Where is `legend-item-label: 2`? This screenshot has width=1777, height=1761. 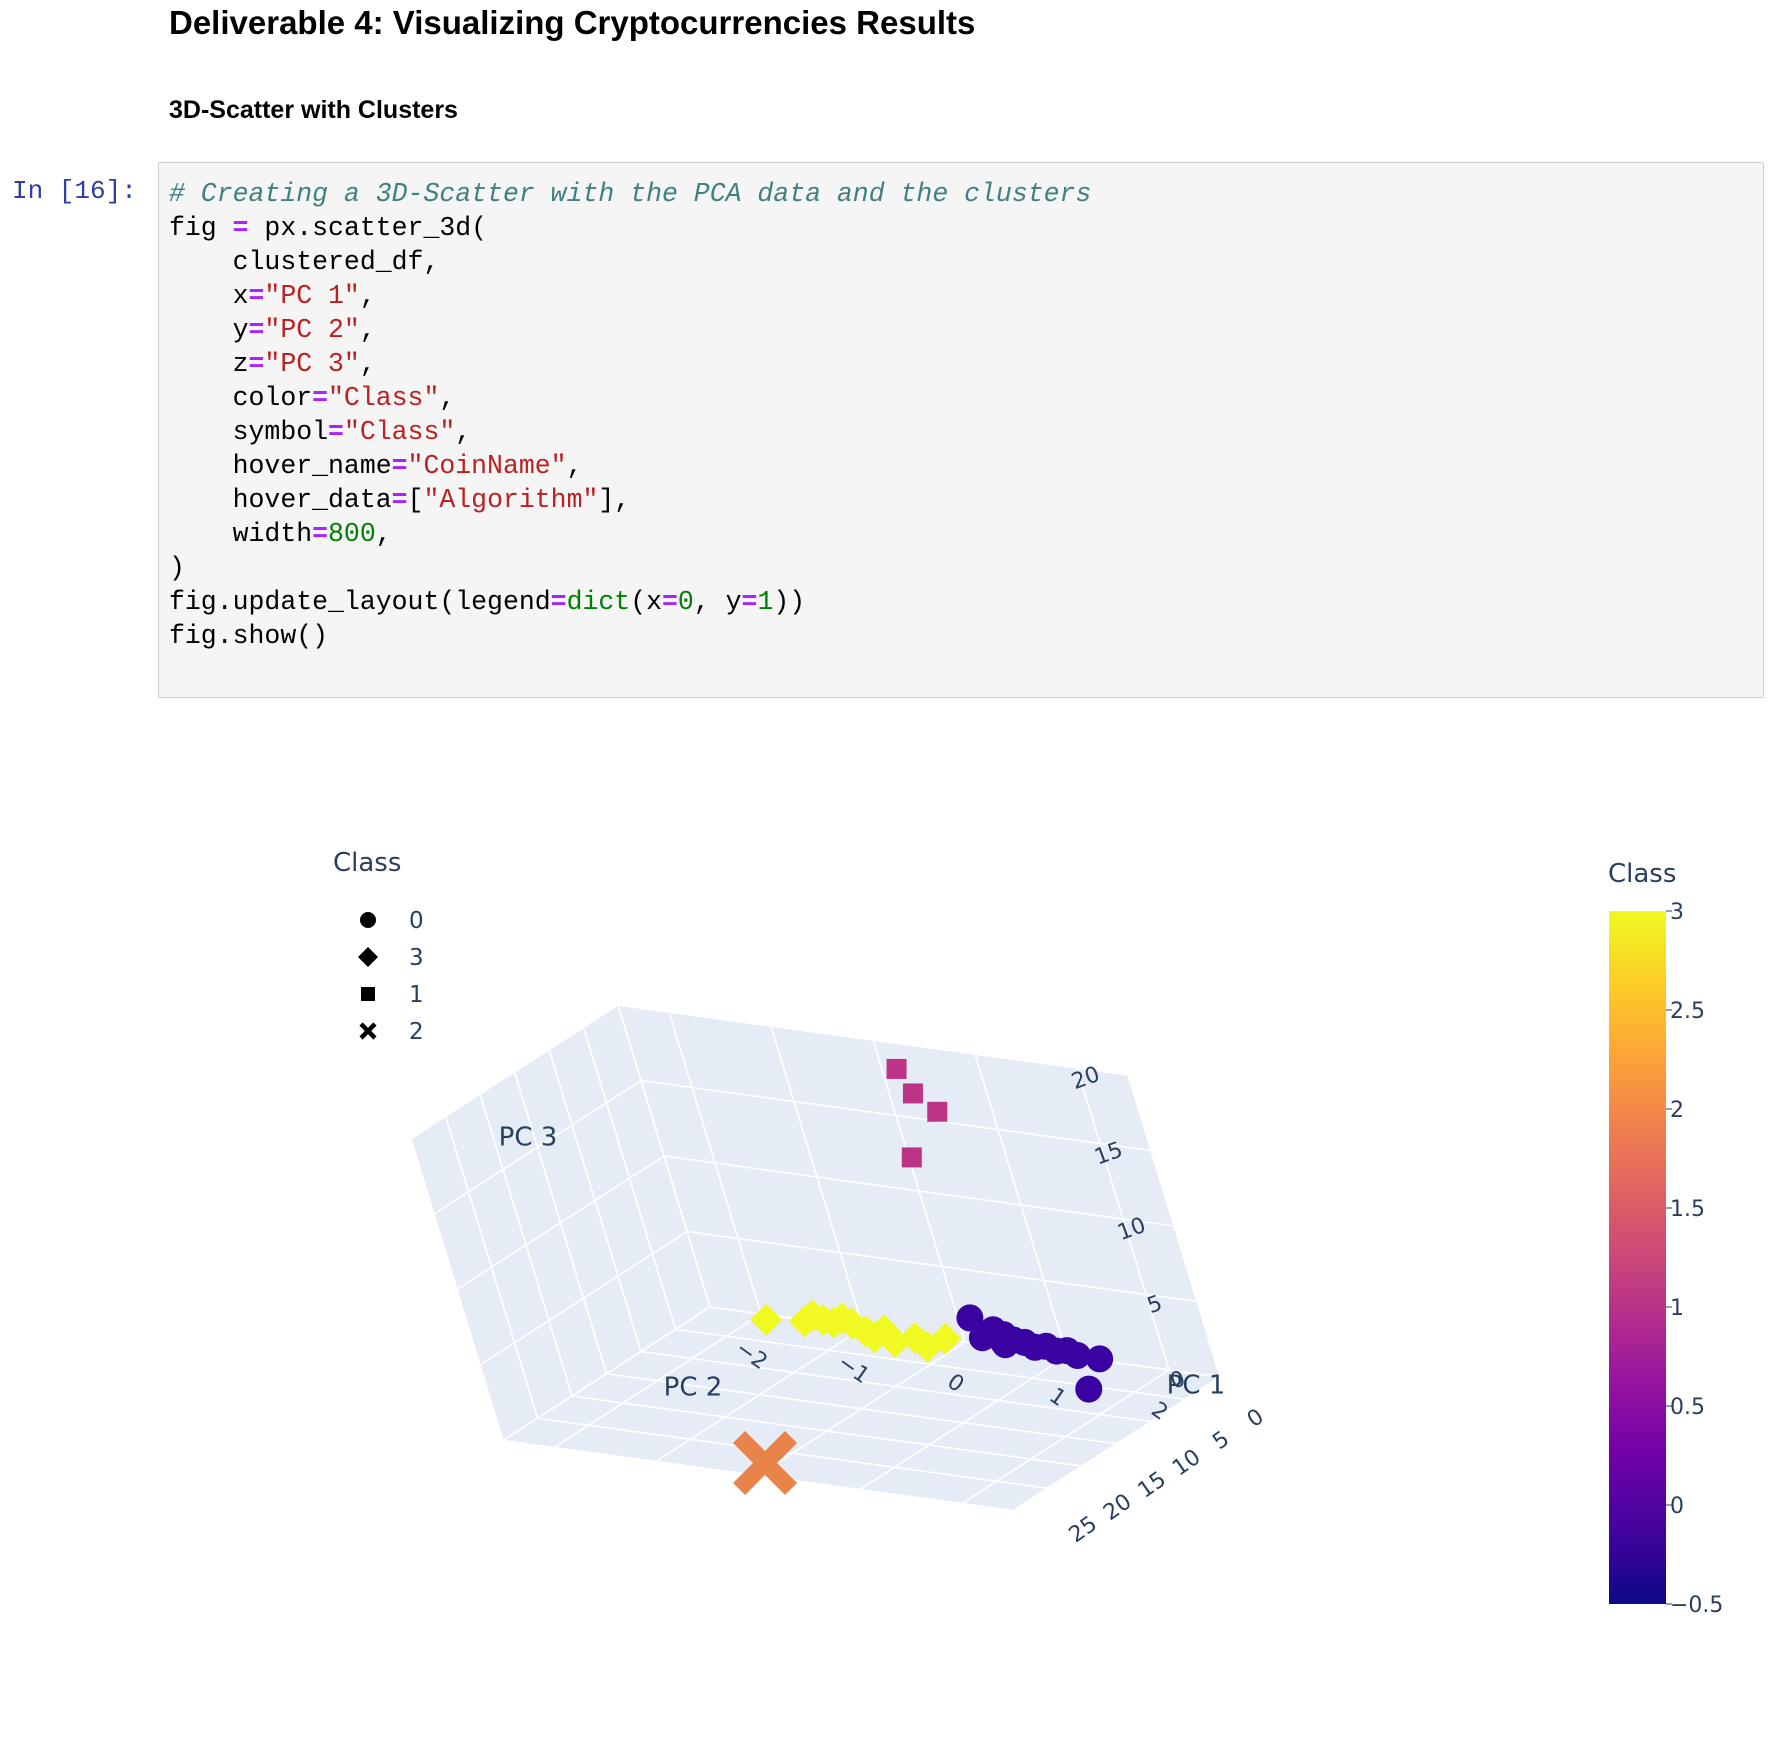
legend-item-label: 2 is located at coordinates (416, 1032).